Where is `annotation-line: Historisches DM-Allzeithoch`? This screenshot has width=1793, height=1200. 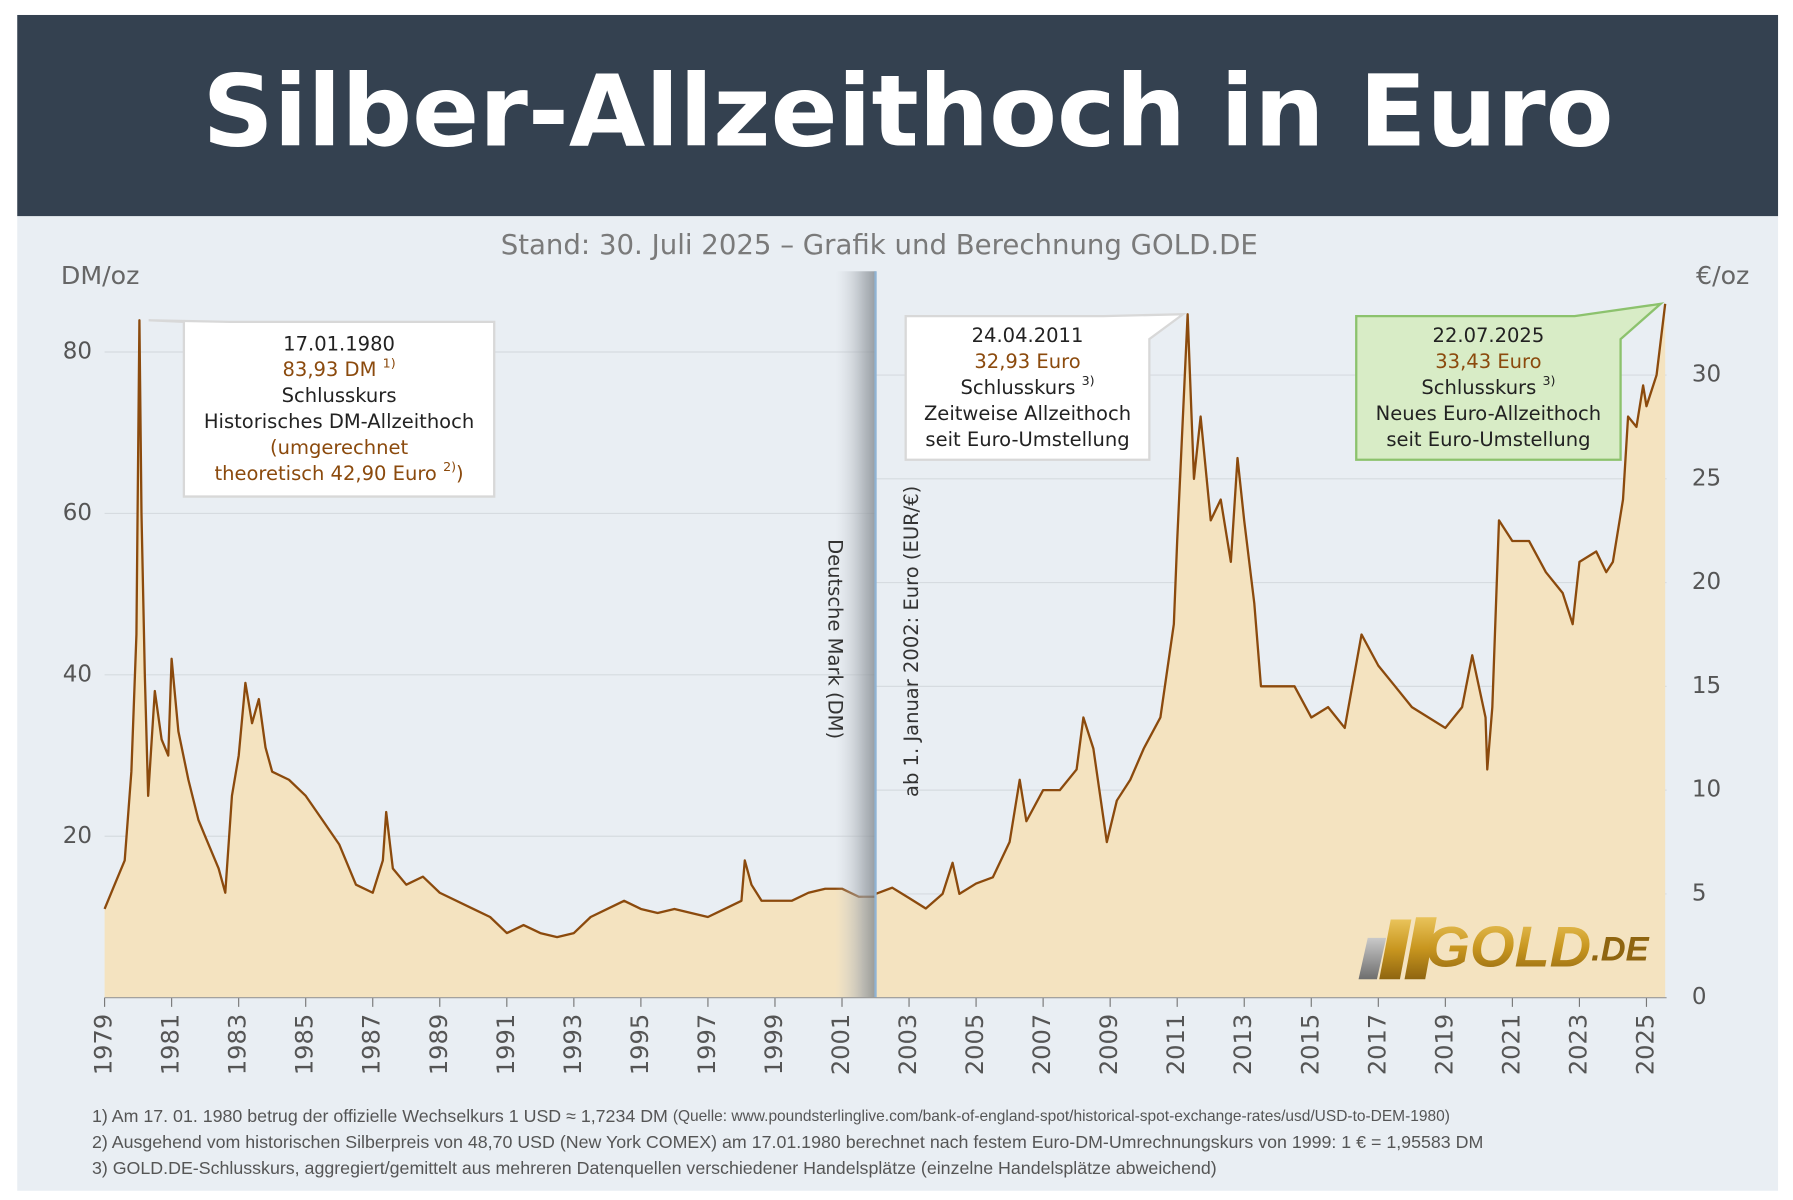 annotation-line: Historisches DM-Allzeithoch is located at coordinates (339, 421).